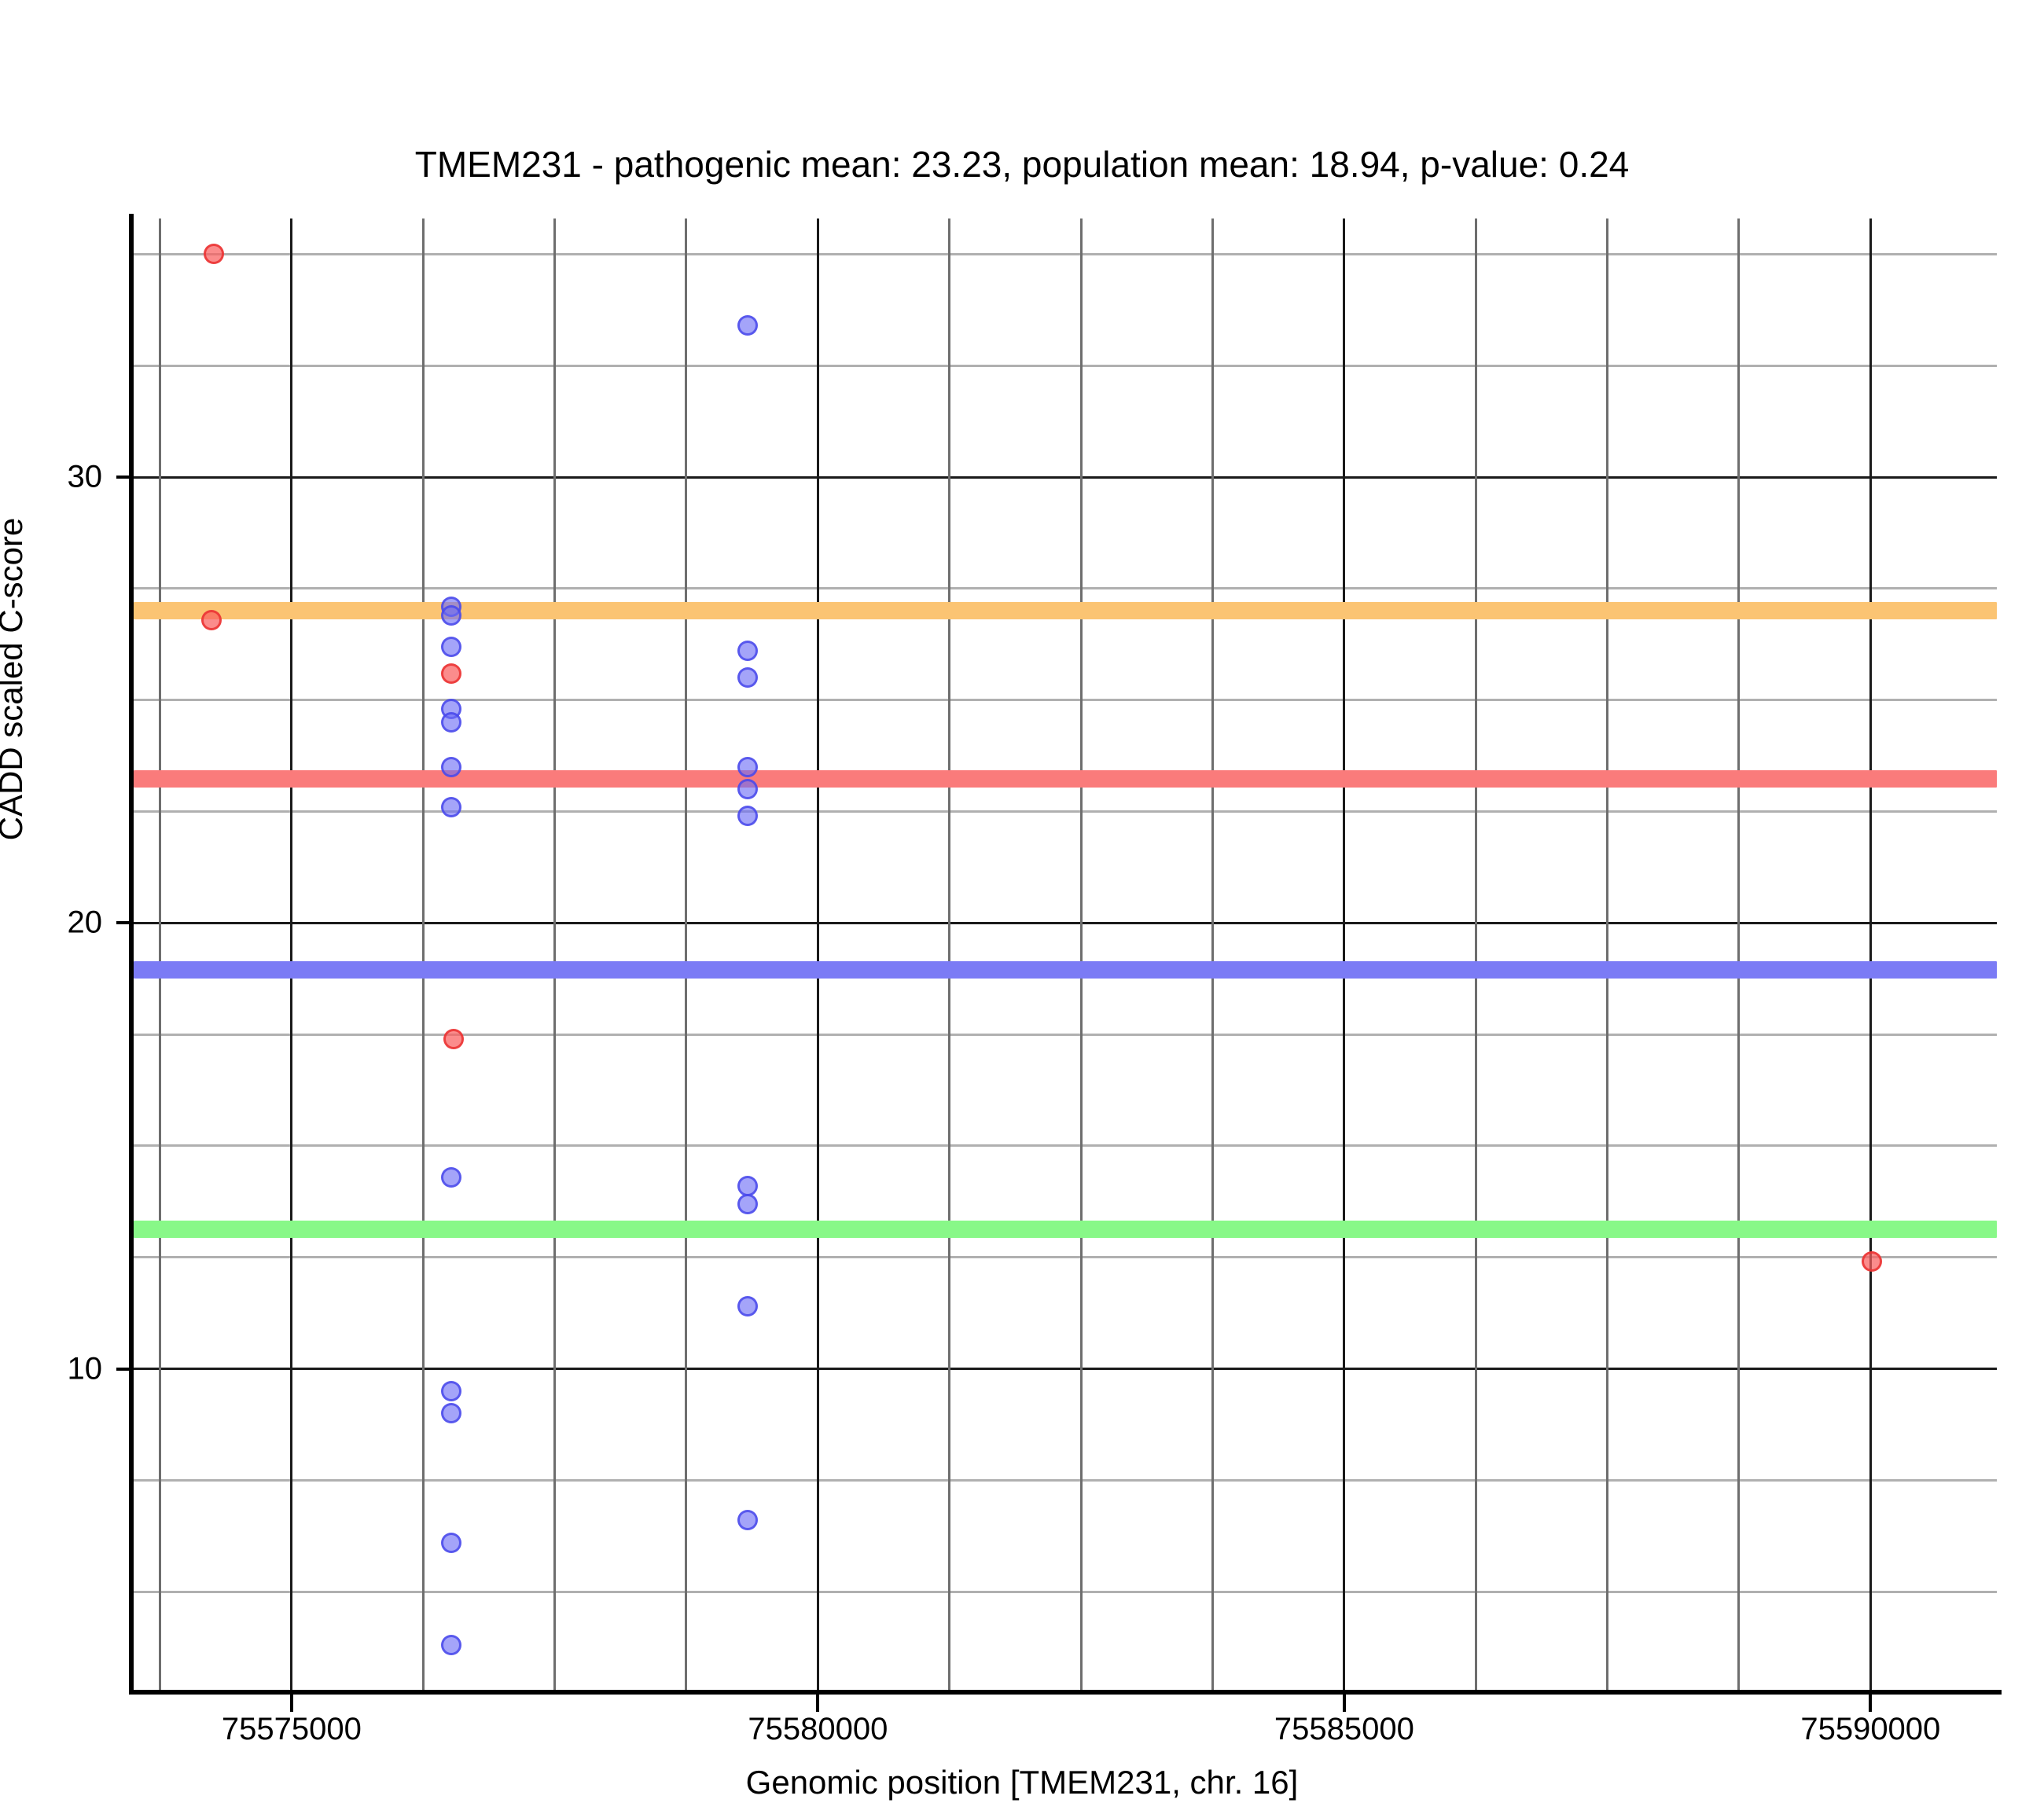 The image size is (2044, 1814). I want to click on y-axis-tick-label: 10, so click(85, 1368).